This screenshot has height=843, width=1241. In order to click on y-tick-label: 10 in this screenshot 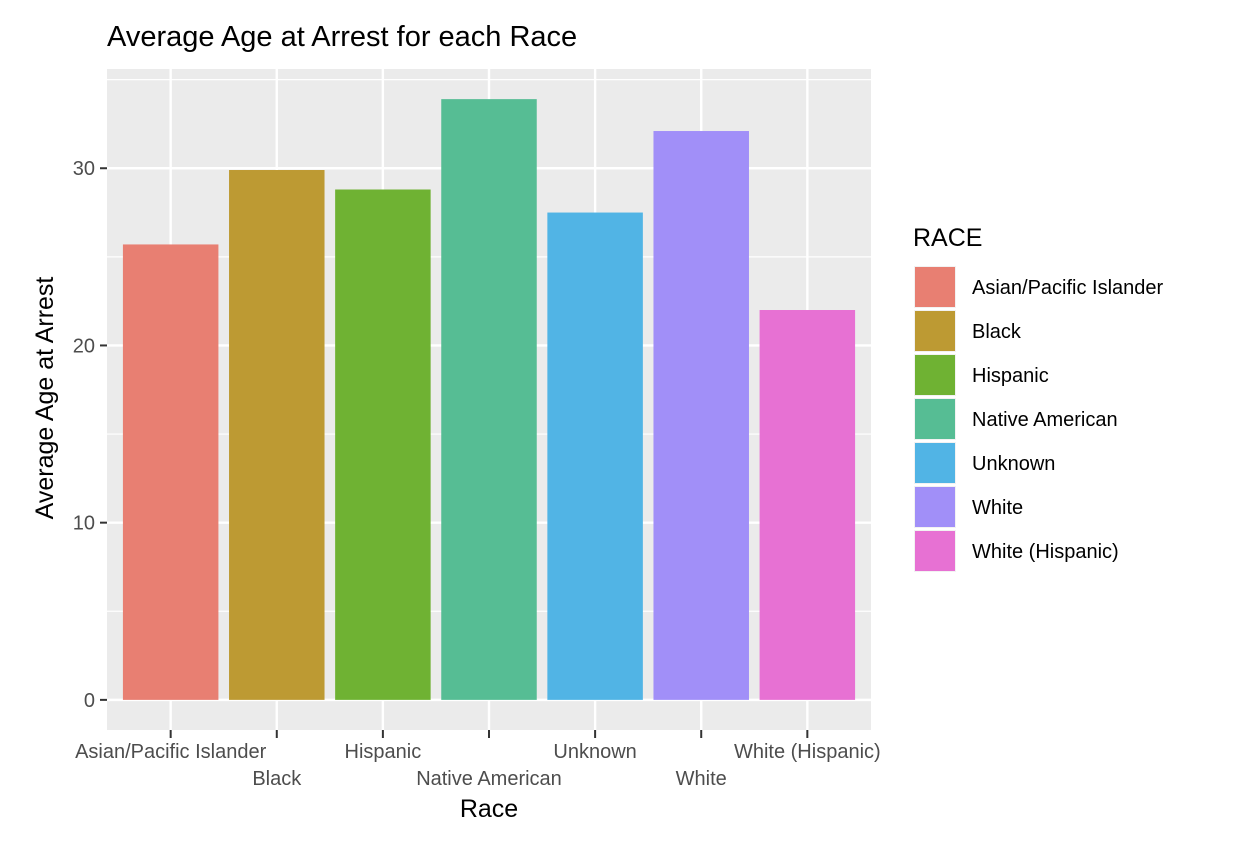, I will do `click(84, 524)`.